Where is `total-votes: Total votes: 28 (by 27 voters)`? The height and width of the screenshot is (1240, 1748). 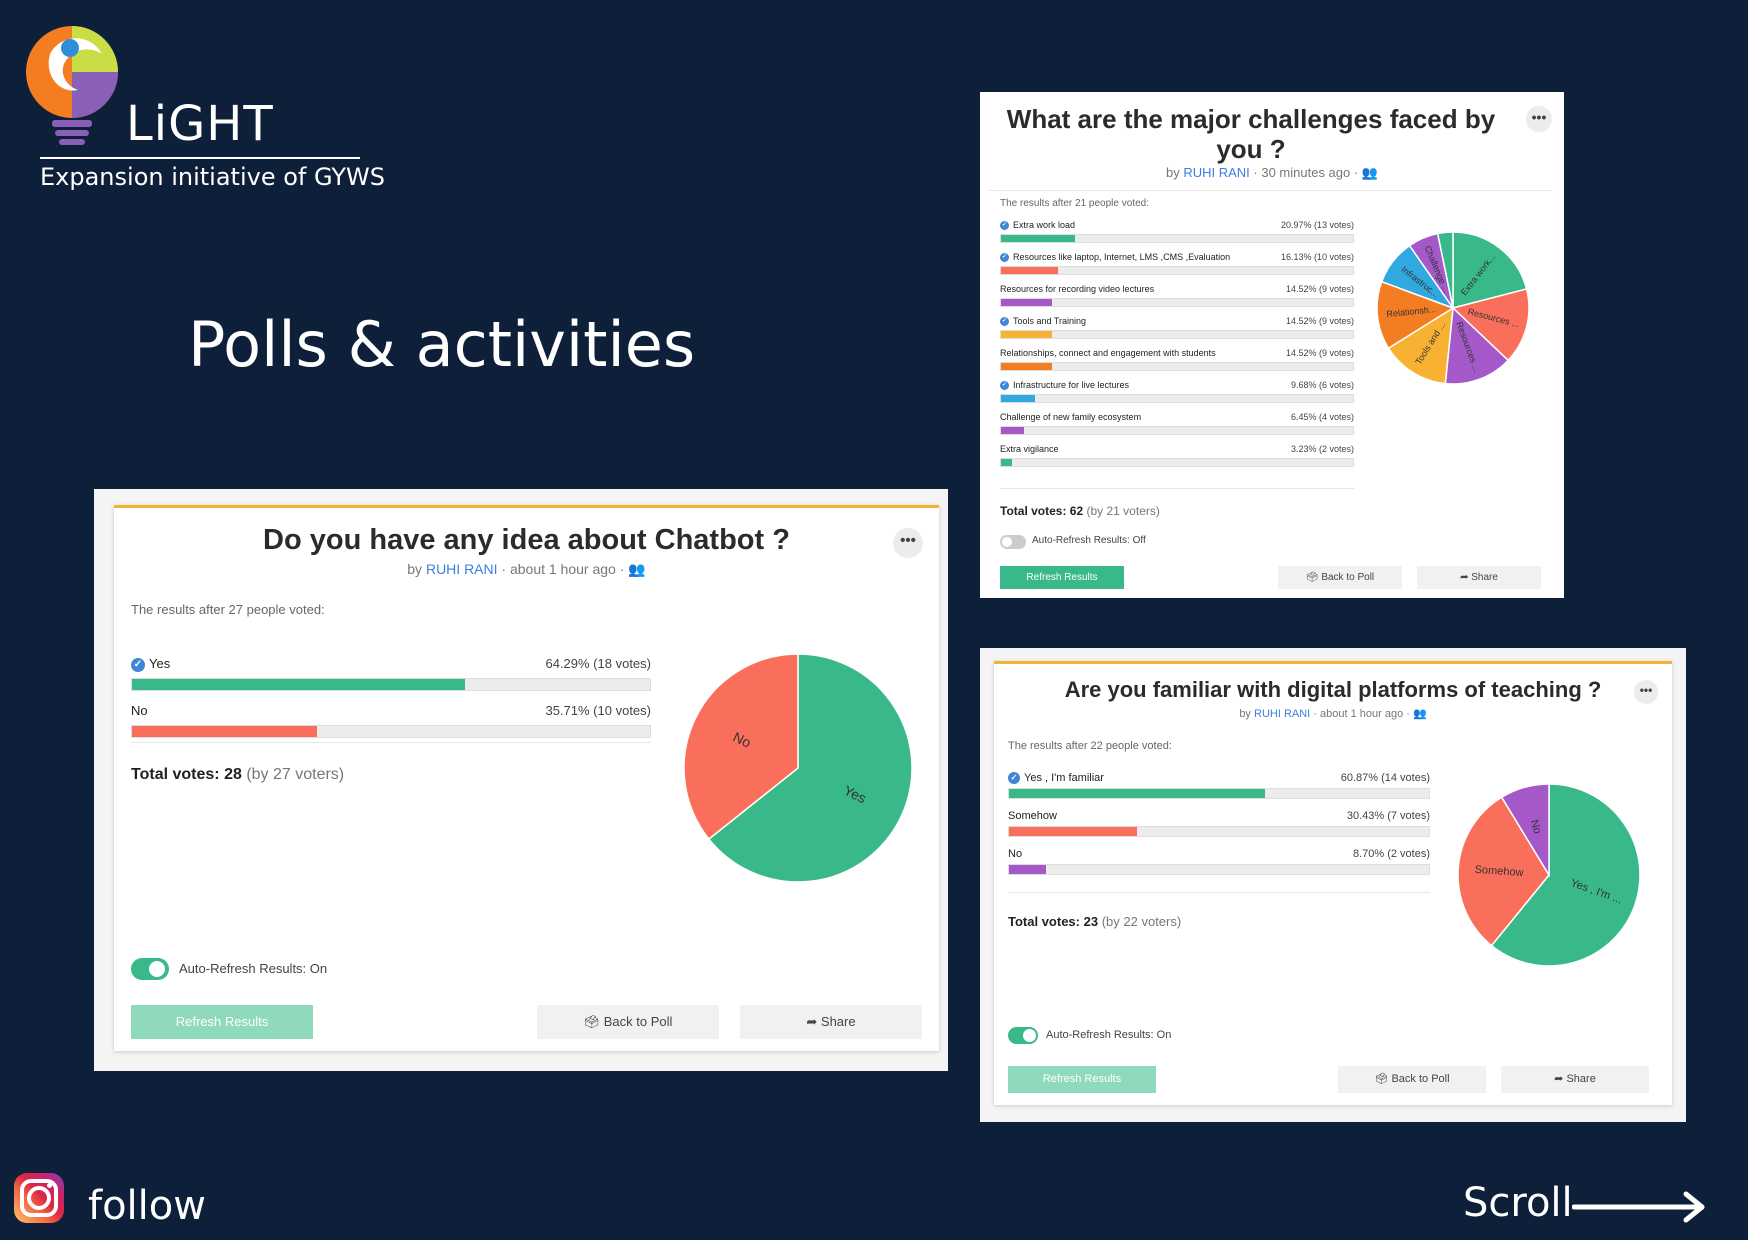 total-votes: Total votes: 28 (by 27 voters) is located at coordinates (238, 774).